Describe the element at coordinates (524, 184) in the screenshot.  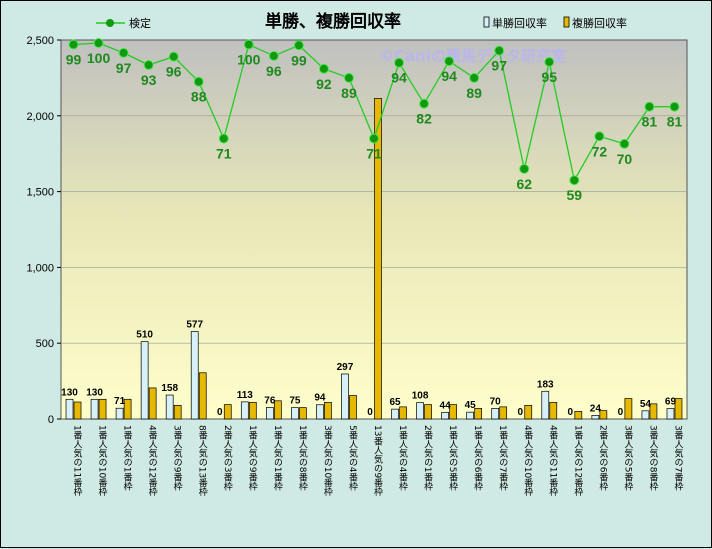
I see `line-point-label: 62` at that location.